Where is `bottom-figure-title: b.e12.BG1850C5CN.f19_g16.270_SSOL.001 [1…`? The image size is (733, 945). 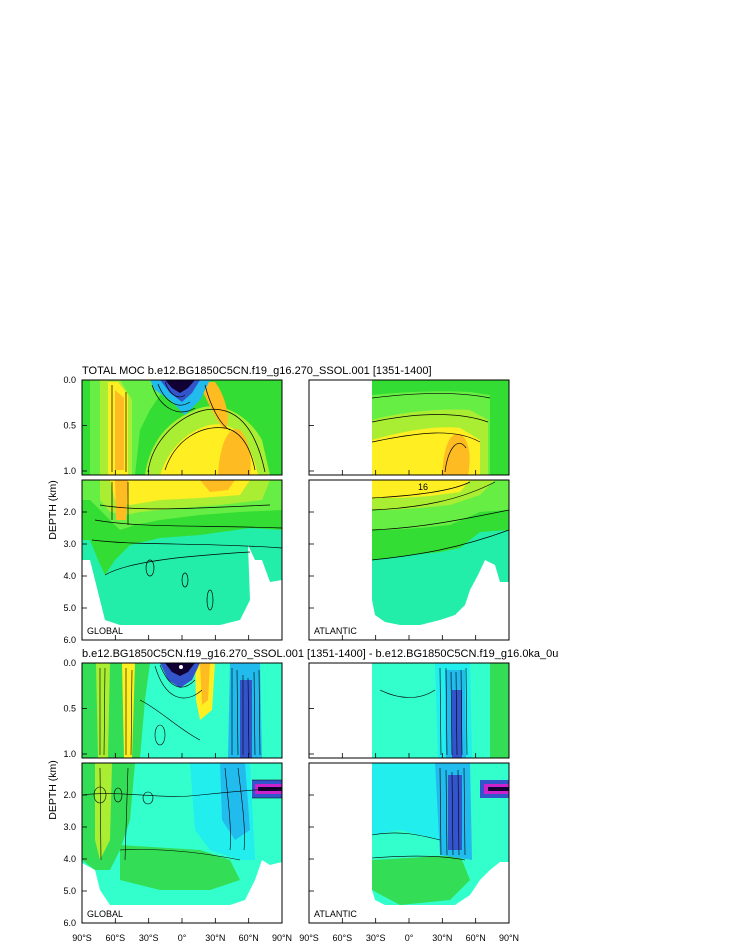 bottom-figure-title: b.e12.BG1850C5CN.f19_g16.270_SSOL.001 [1… is located at coordinates (320, 654).